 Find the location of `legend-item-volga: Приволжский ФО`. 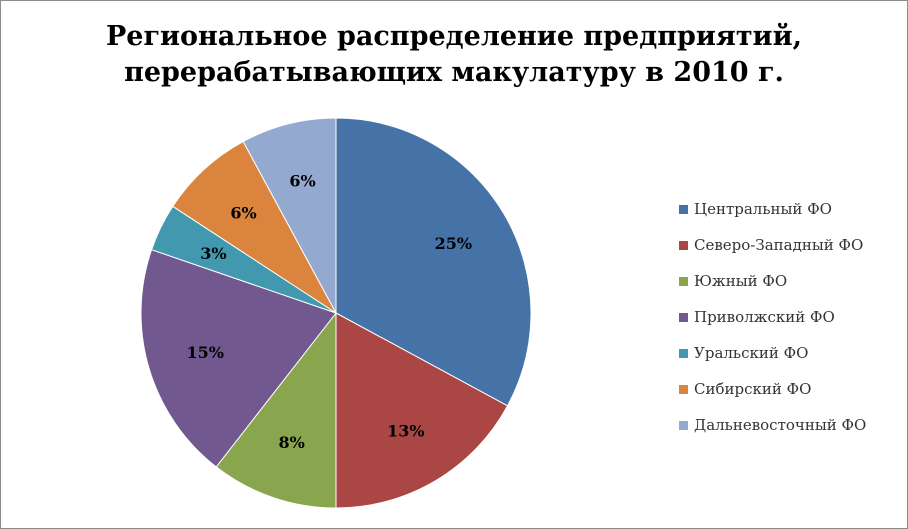

legend-item-volga: Приволжский ФО is located at coordinates (772, 317).